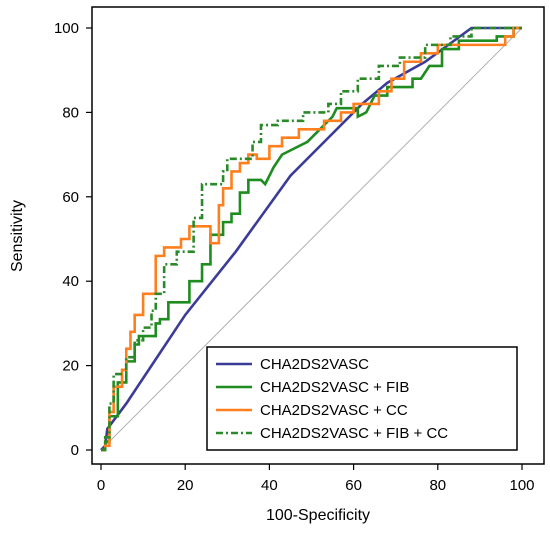  I want to click on x-tick-label: 80, so click(437, 485).